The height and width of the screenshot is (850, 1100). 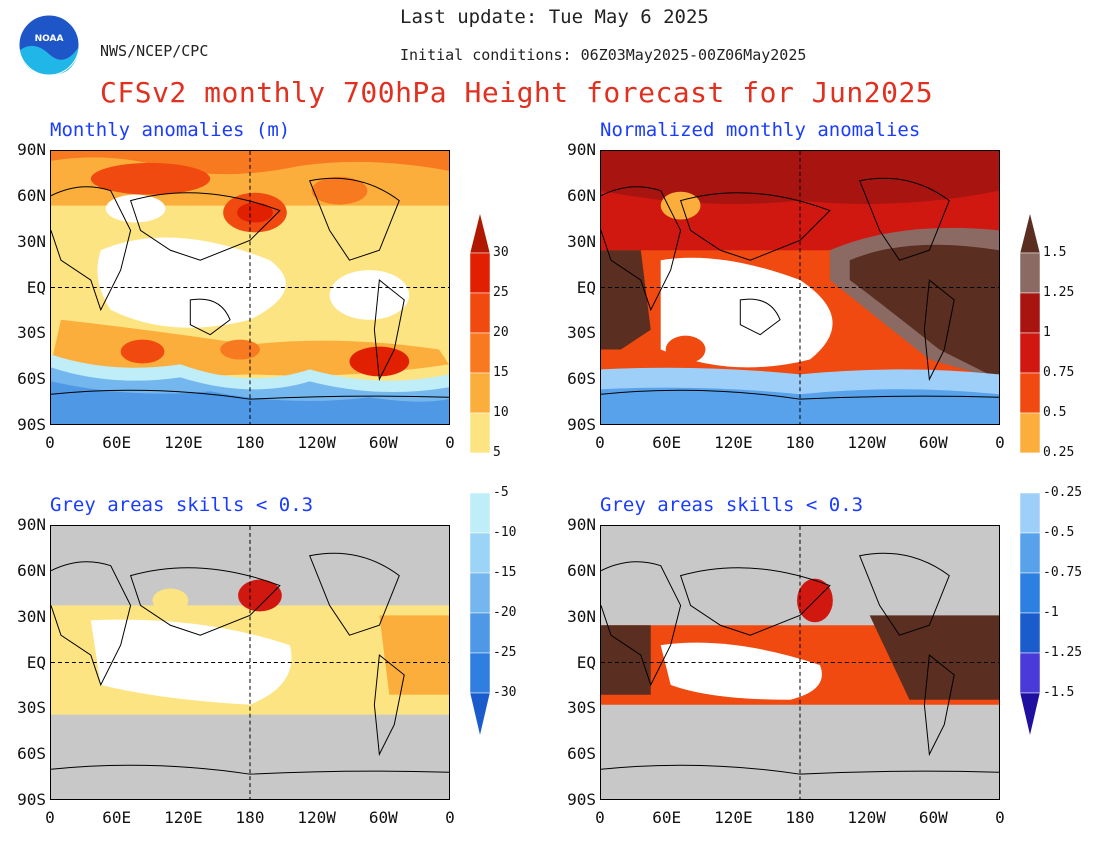 What do you see at coordinates (505, 612) in the screenshot?
I see `colorbar-label: -20` at bounding box center [505, 612].